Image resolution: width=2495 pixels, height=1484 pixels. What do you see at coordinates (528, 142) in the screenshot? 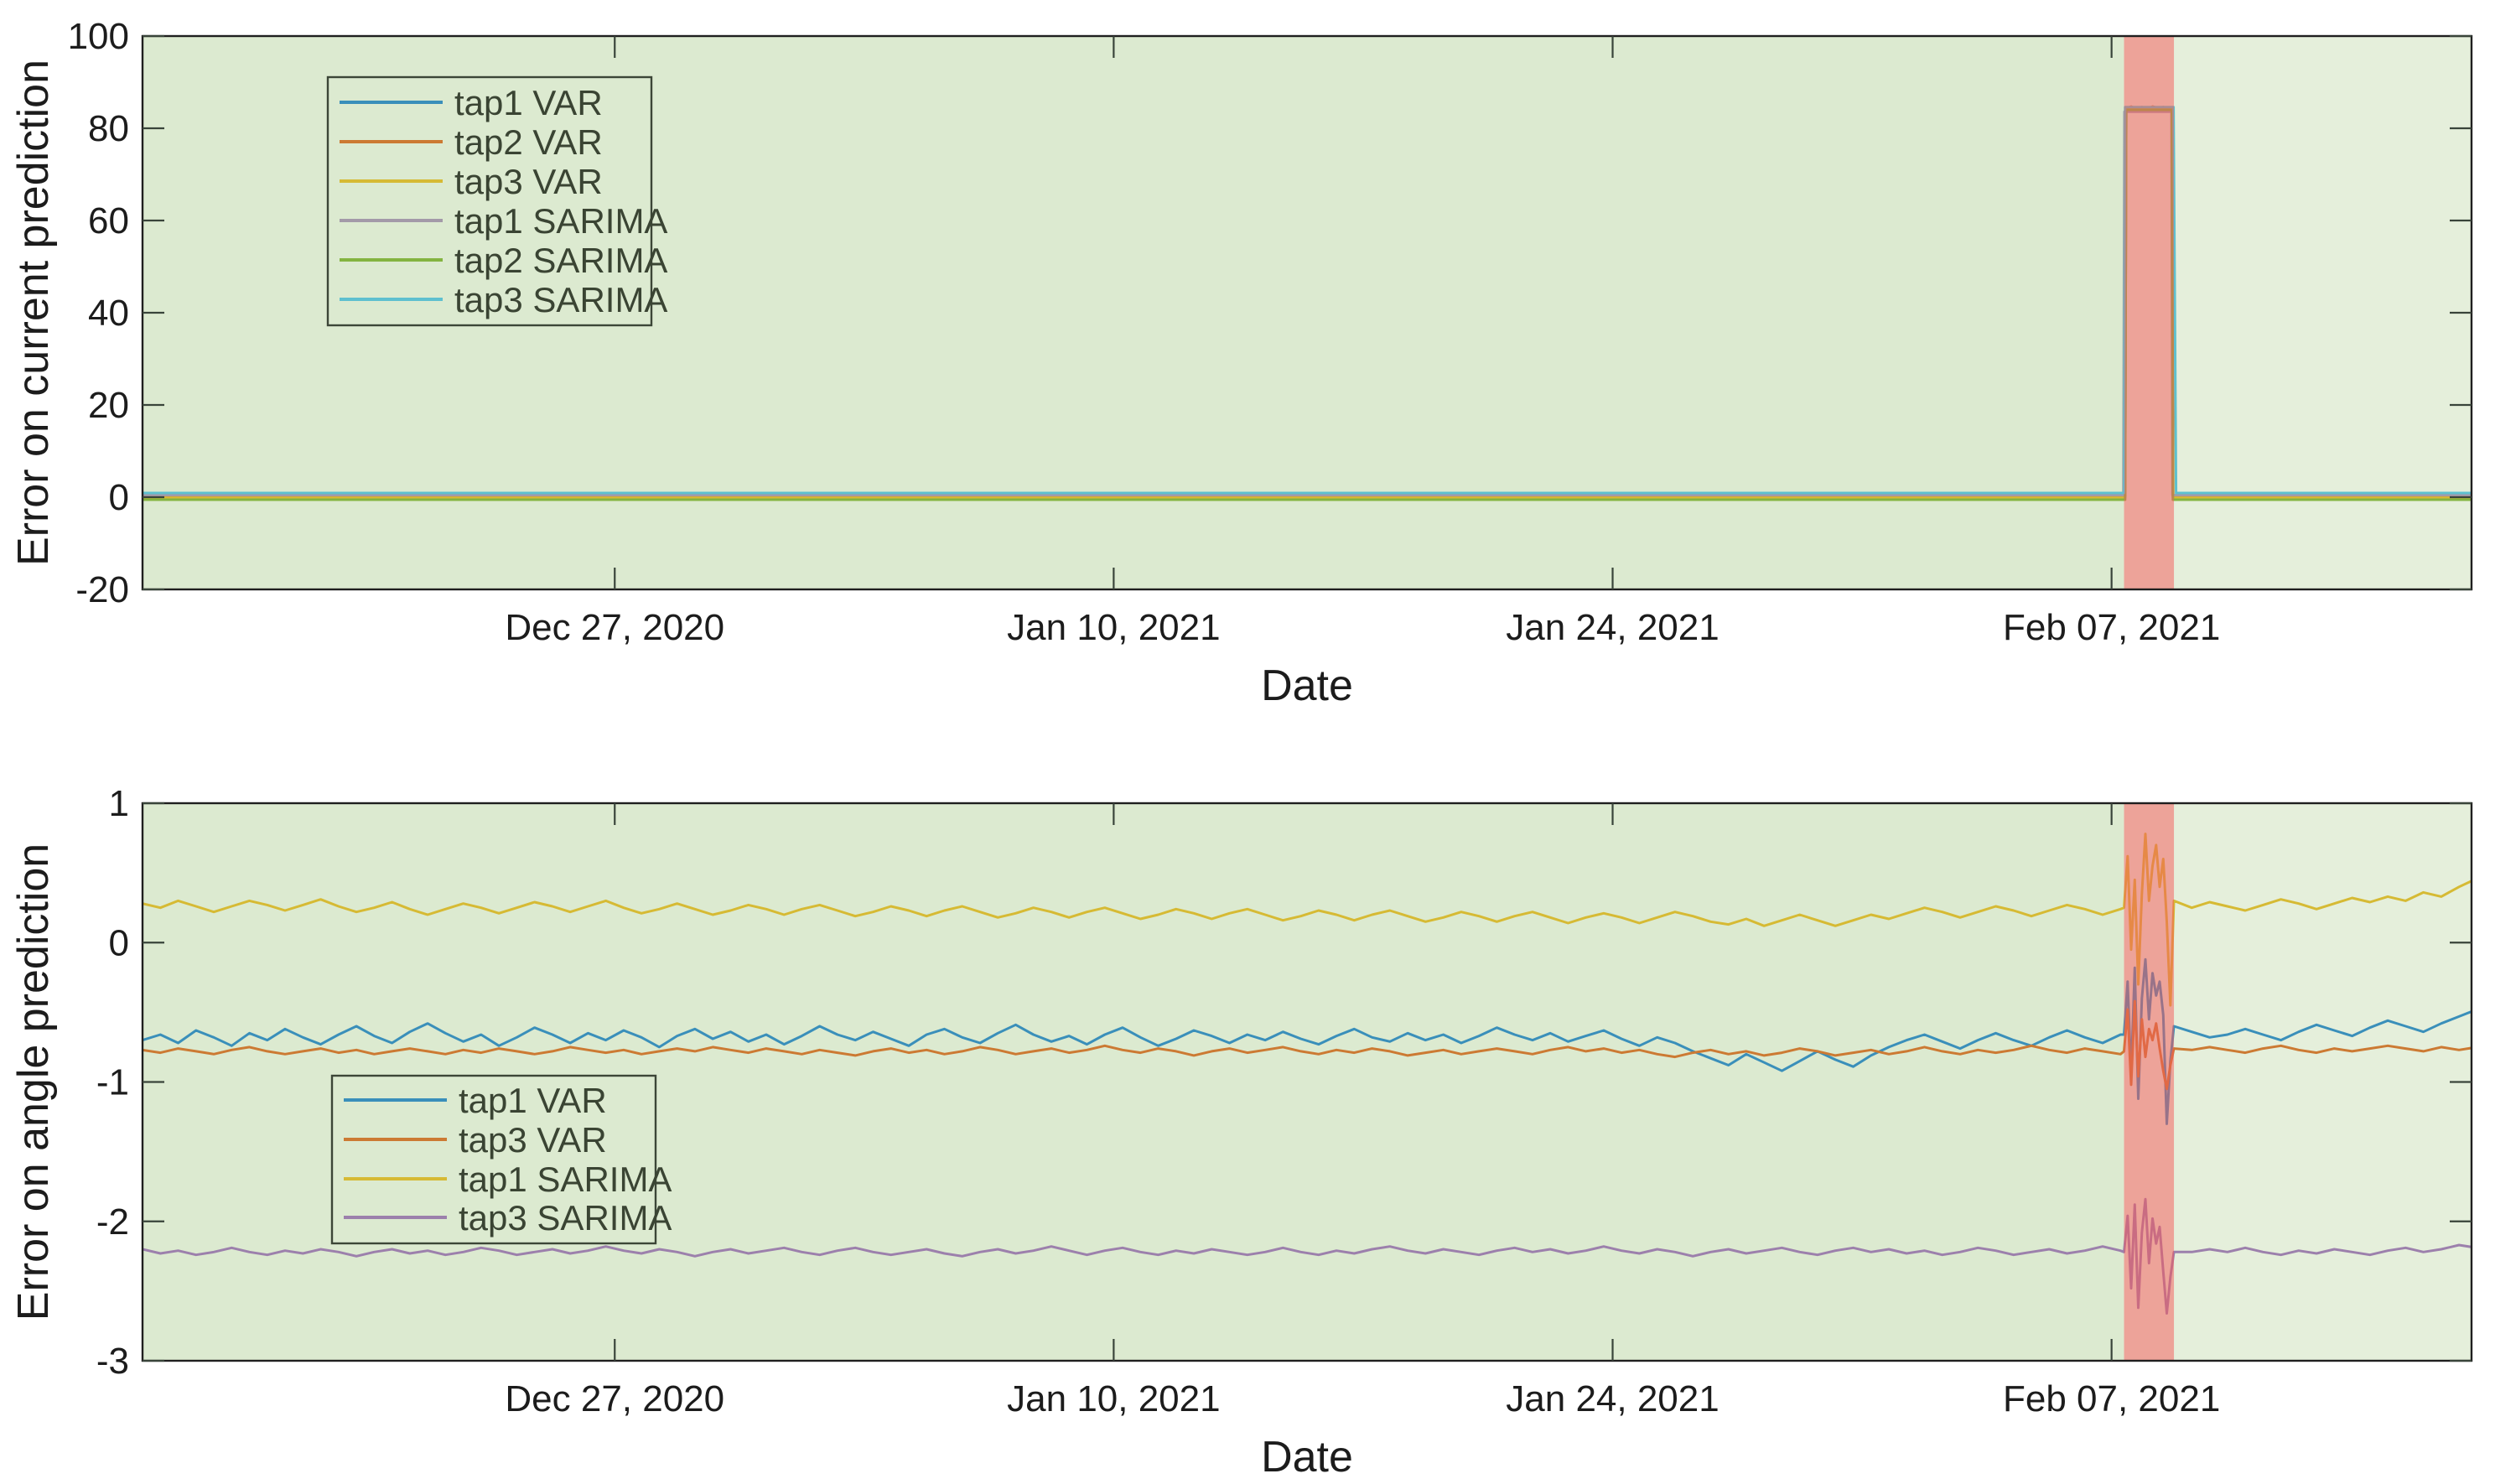
I see `legend-entry-tap2-var: tap2 VAR` at bounding box center [528, 142].